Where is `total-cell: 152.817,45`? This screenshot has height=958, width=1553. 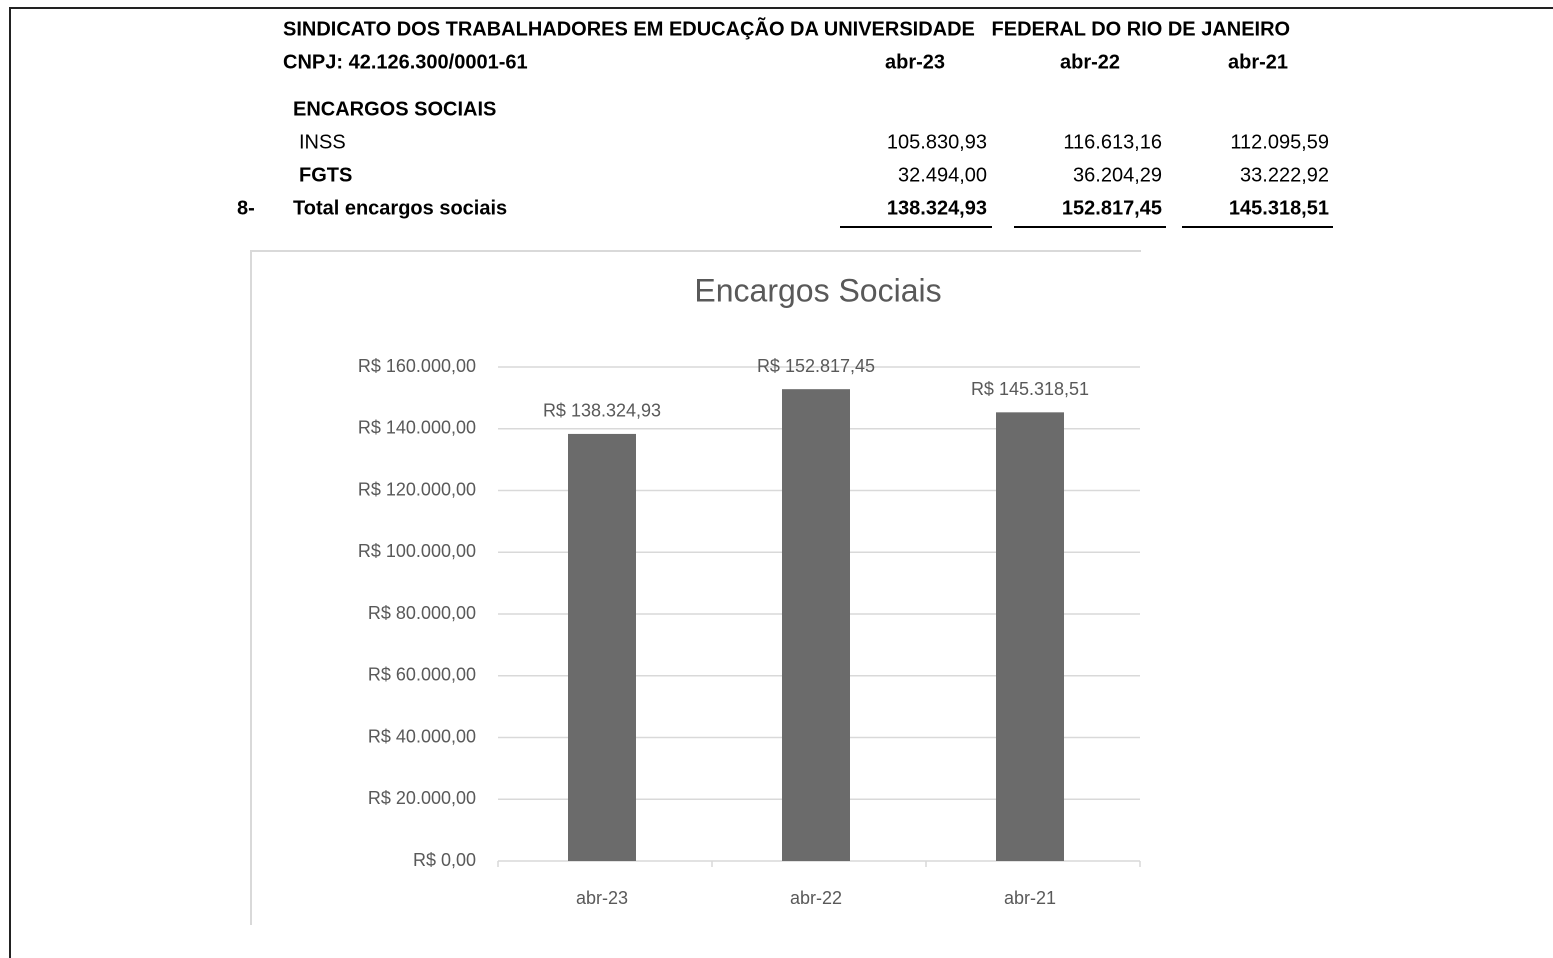 total-cell: 152.817,45 is located at coordinates (1112, 208).